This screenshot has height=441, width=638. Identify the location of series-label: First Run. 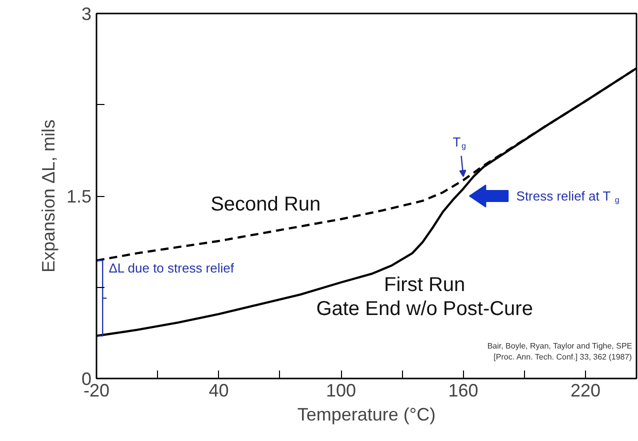
(425, 285).